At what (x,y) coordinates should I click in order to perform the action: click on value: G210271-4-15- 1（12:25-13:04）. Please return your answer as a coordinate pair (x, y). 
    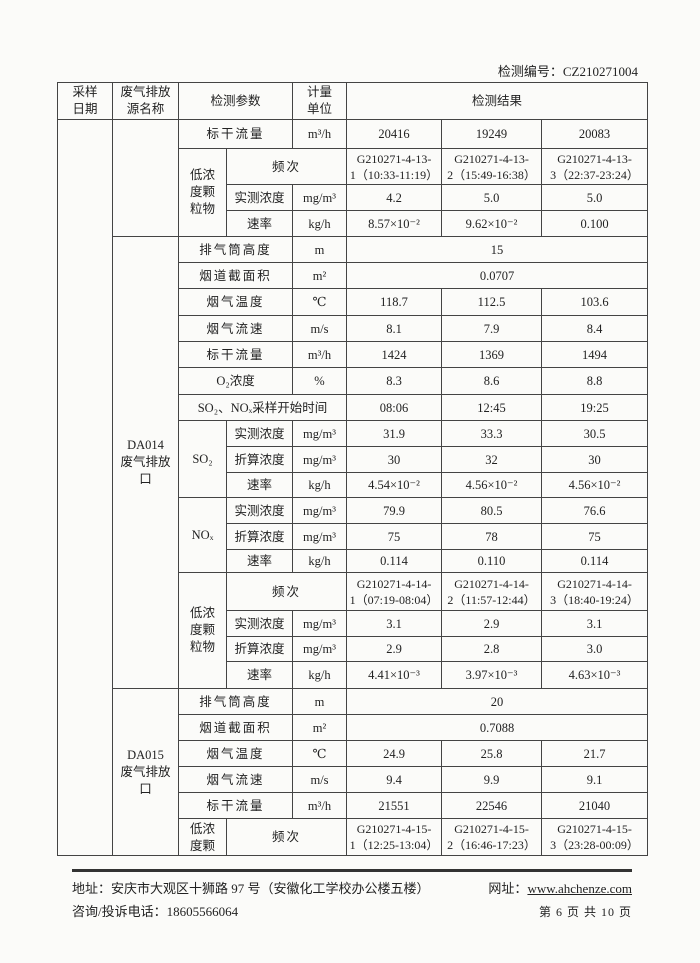
    Looking at the image, I should click on (394, 837).